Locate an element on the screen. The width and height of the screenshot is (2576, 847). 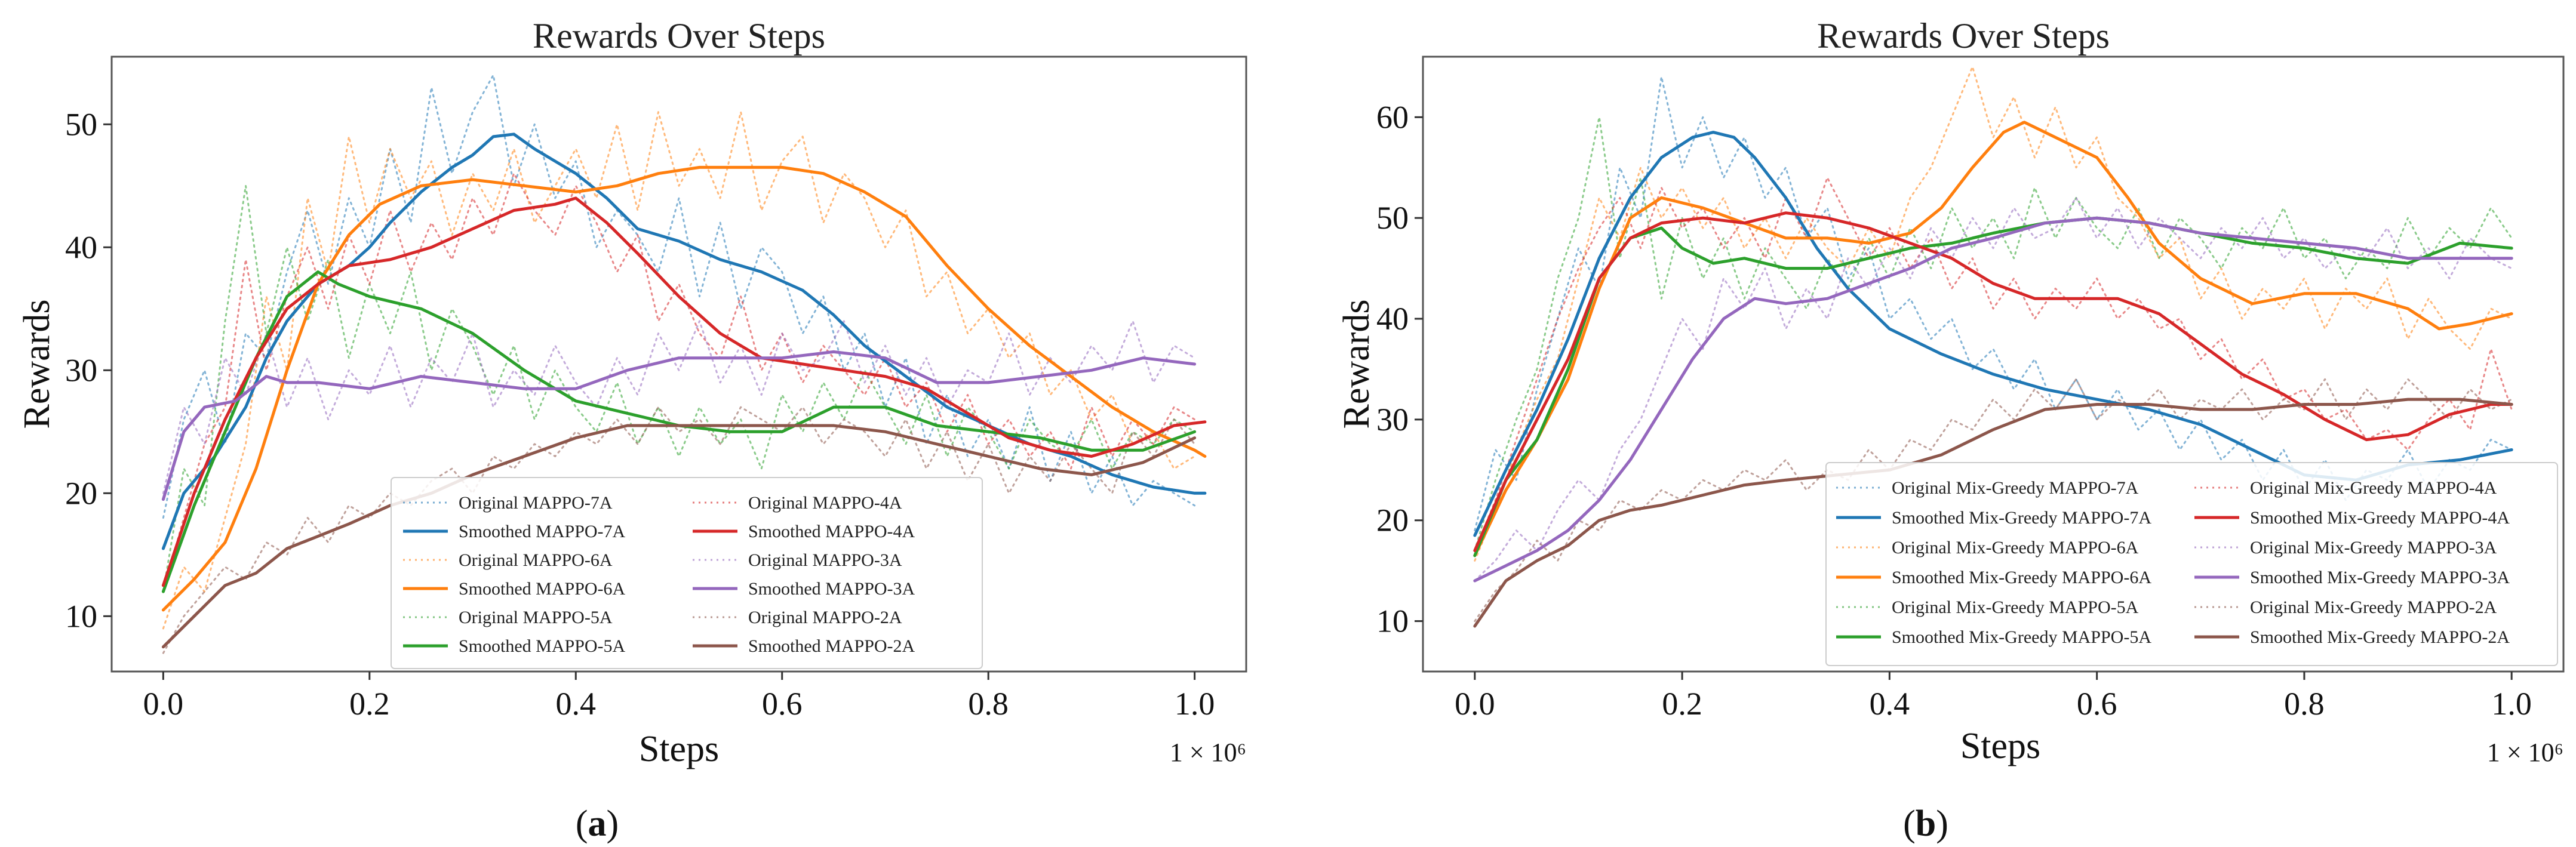
legend-label: Smoothed Mix-Greedy MAPPO-7A is located at coordinates (2021, 518).